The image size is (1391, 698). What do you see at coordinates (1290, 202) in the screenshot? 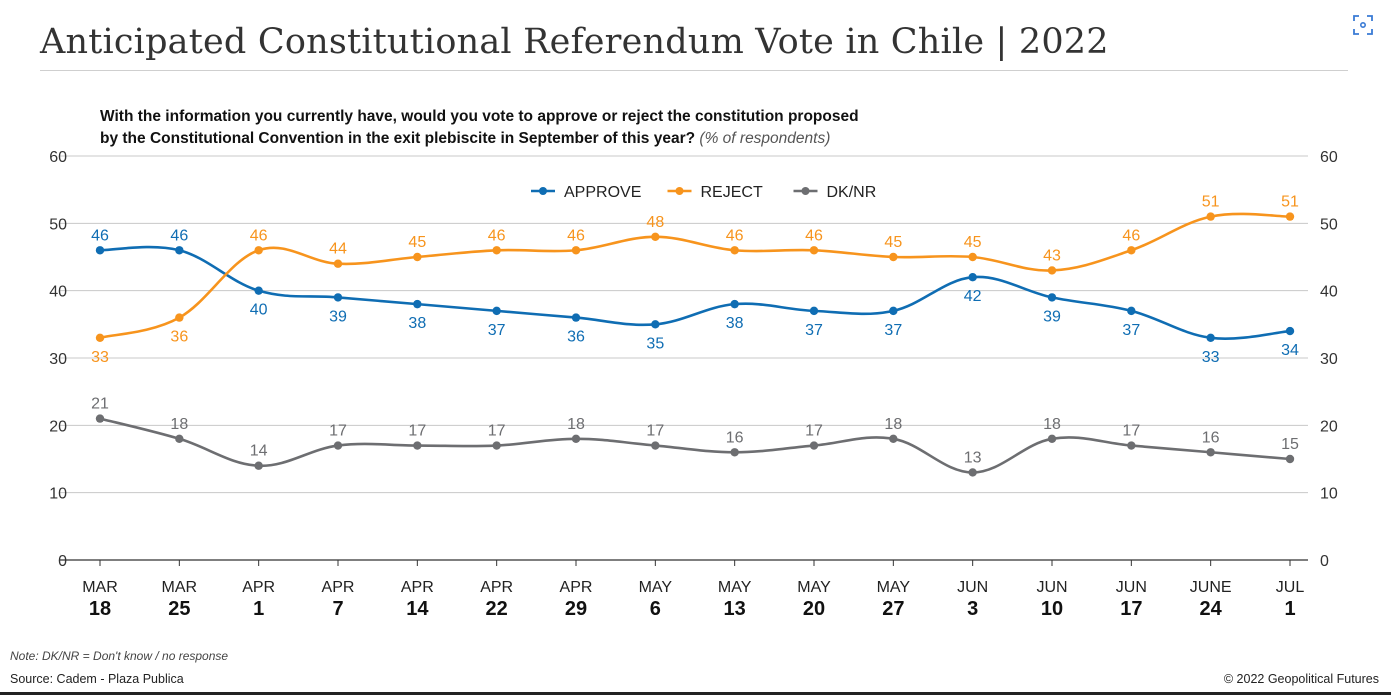
I see `data-label-reject: 51` at bounding box center [1290, 202].